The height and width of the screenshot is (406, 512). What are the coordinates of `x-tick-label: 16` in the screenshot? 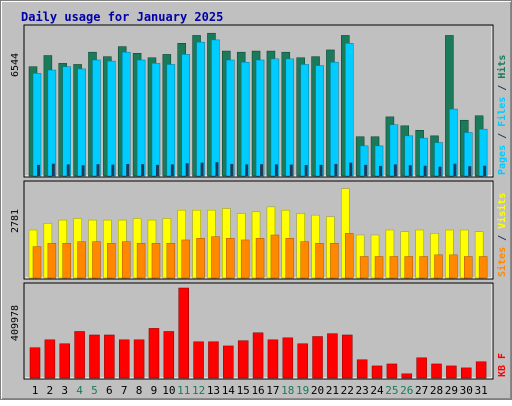 It's located at (257, 390).